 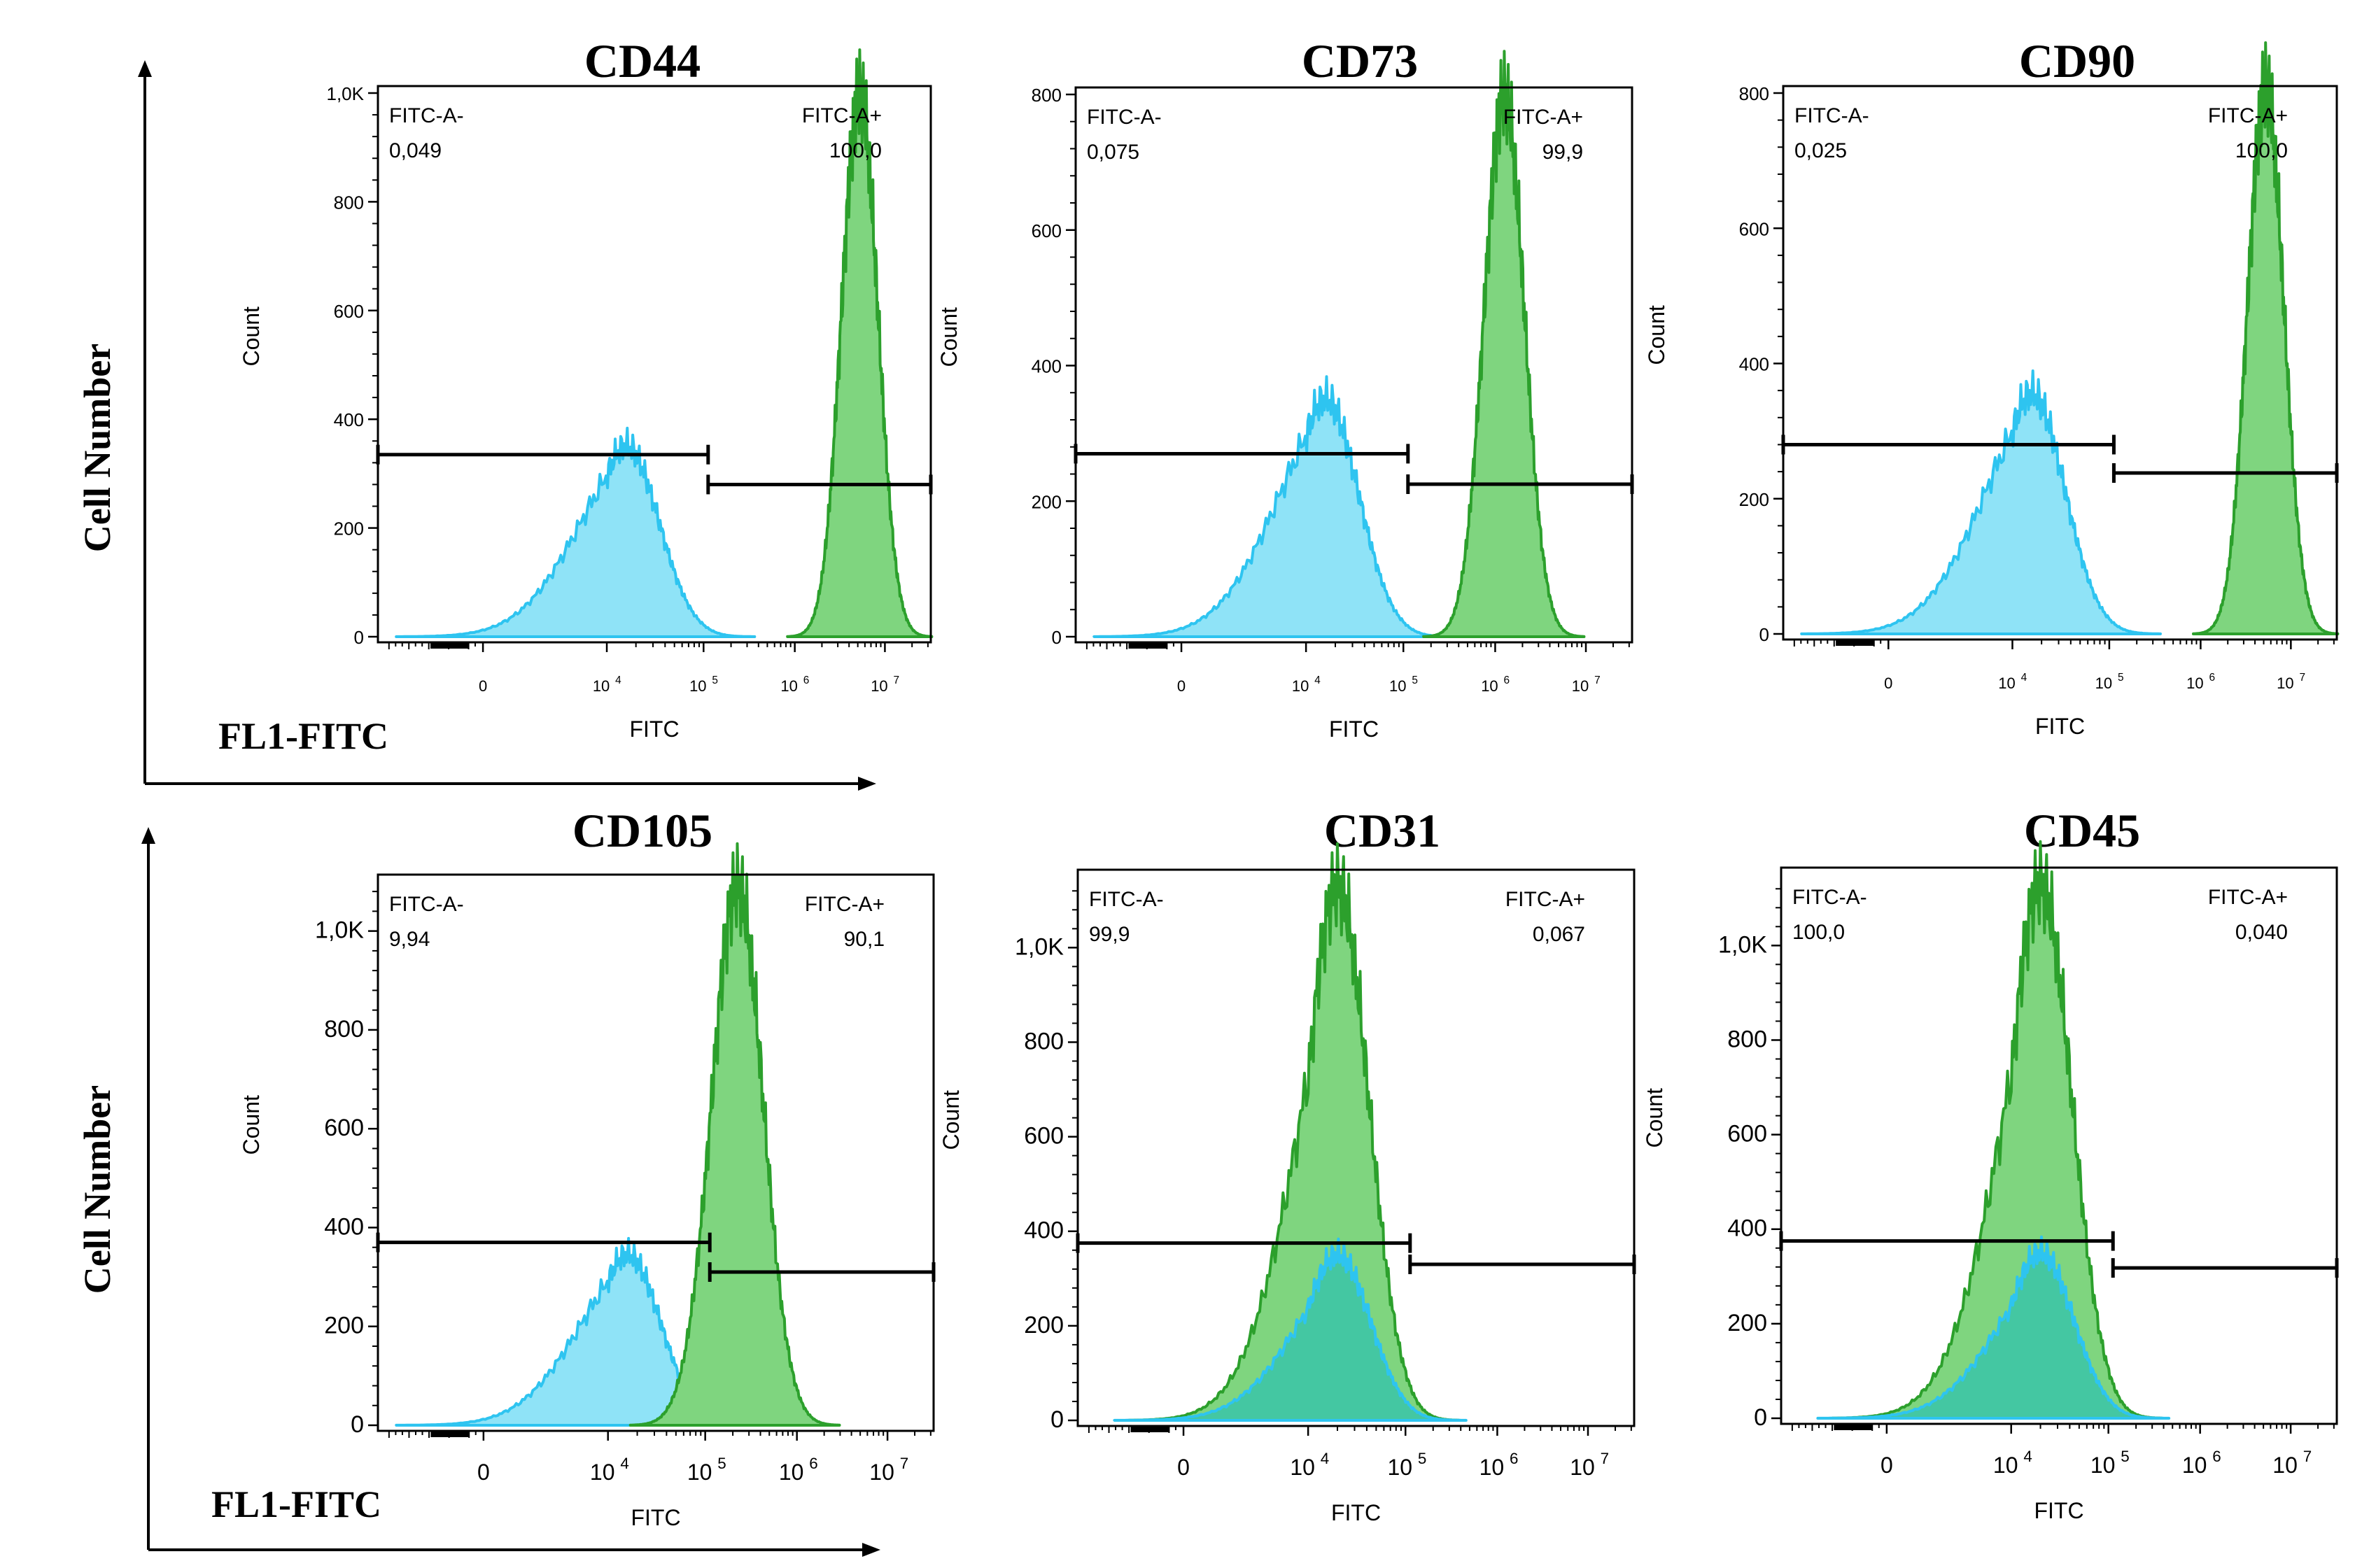 What do you see at coordinates (871, 1550) in the screenshot?
I see `row2-x-axis-arrow` at bounding box center [871, 1550].